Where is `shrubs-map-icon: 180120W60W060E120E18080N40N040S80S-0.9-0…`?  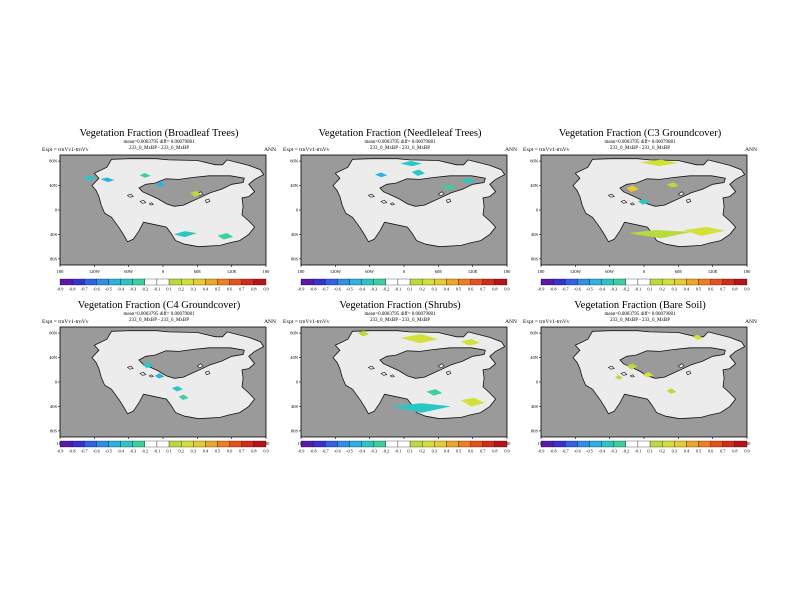
shrubs-map-icon: 180120W60W060E120E18080N40N040S80S-0.9-0… is located at coordinates (401, 390).